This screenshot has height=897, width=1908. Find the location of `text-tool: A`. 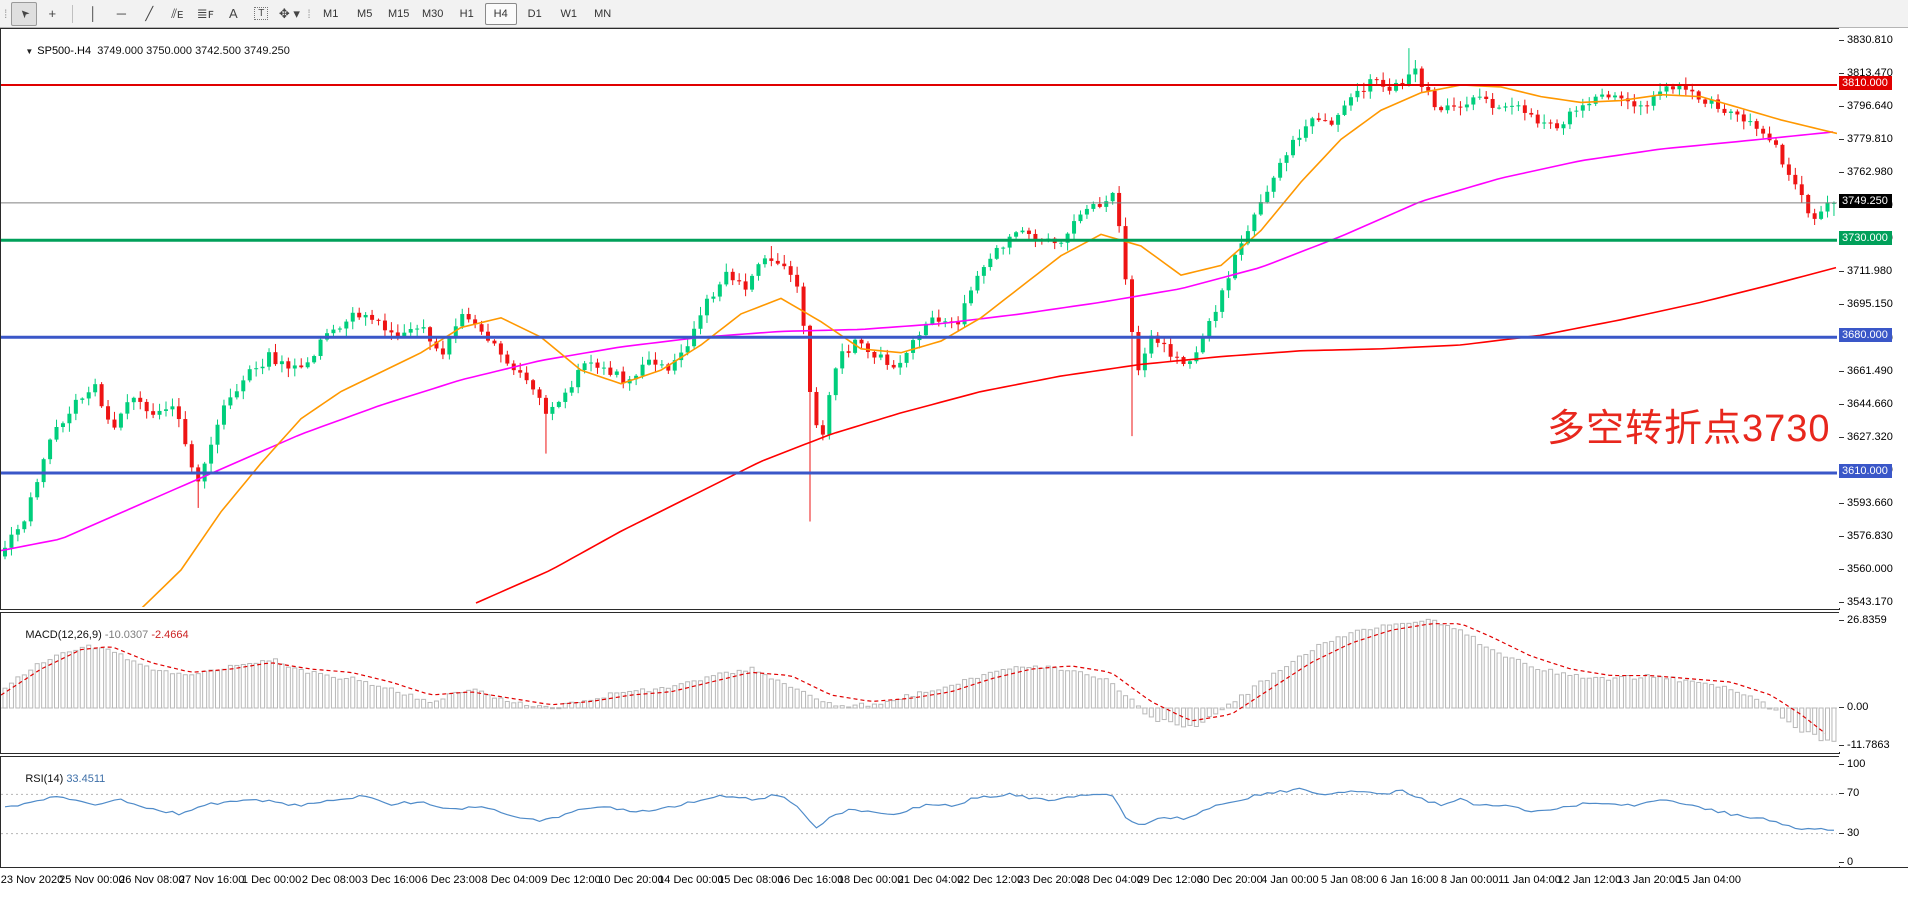

text-tool: A is located at coordinates (233, 14).